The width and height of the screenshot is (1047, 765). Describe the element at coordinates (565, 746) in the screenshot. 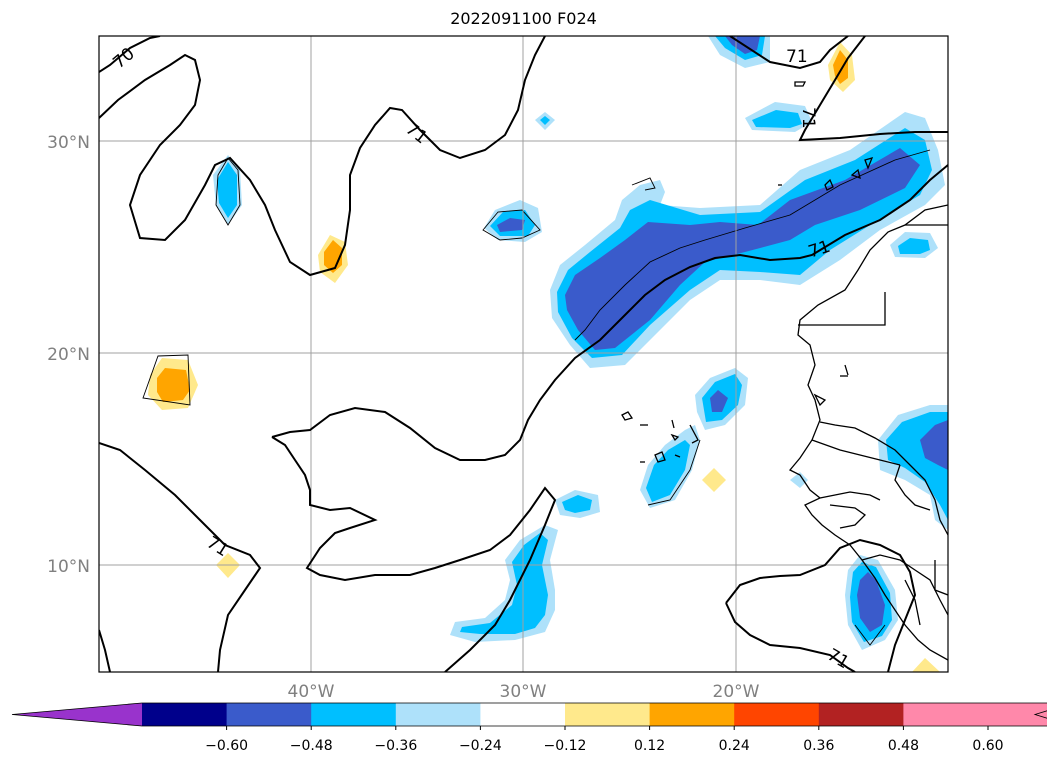

I see `colorbar-tick-label: −0.12` at that location.